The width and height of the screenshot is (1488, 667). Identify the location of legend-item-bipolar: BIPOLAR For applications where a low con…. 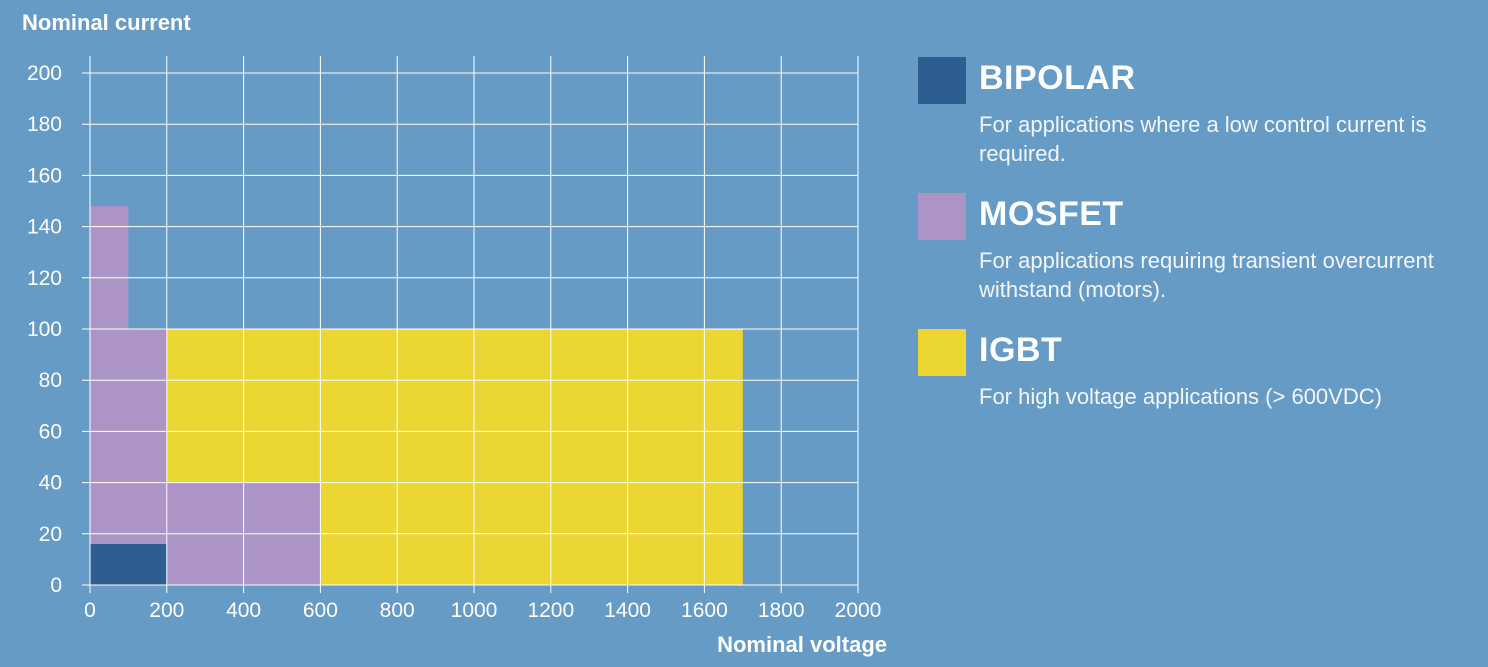
(1188, 112).